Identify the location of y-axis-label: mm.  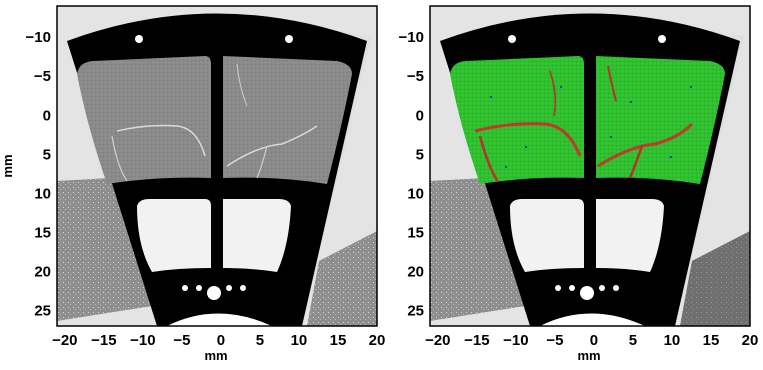
(7, 165).